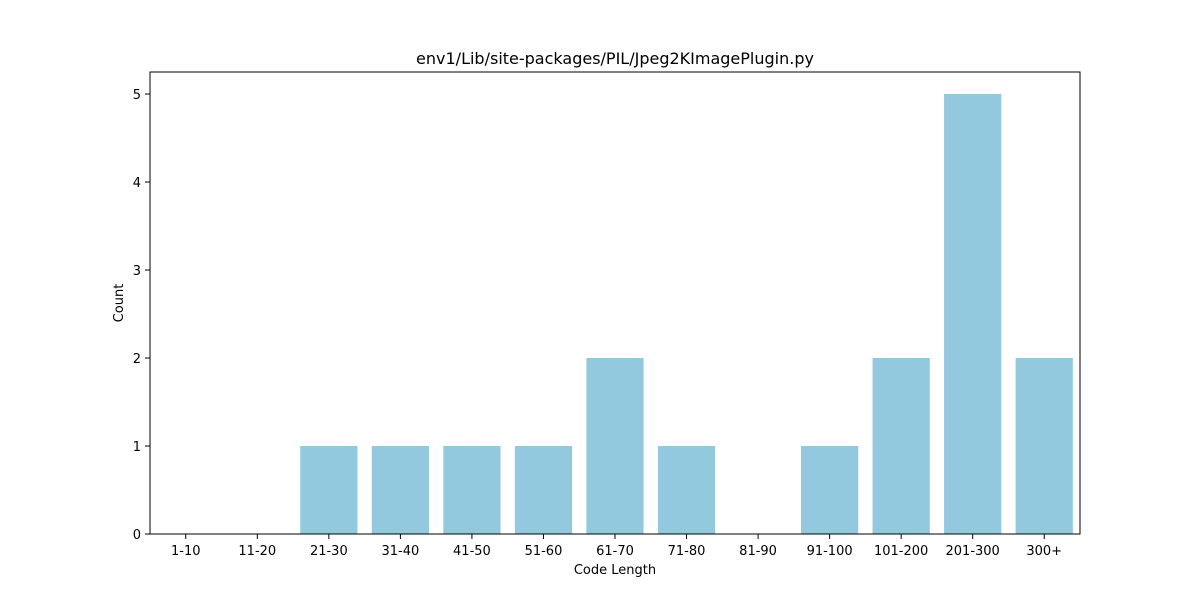  Describe the element at coordinates (119, 303) in the screenshot. I see `y-axis-label: Count` at that location.